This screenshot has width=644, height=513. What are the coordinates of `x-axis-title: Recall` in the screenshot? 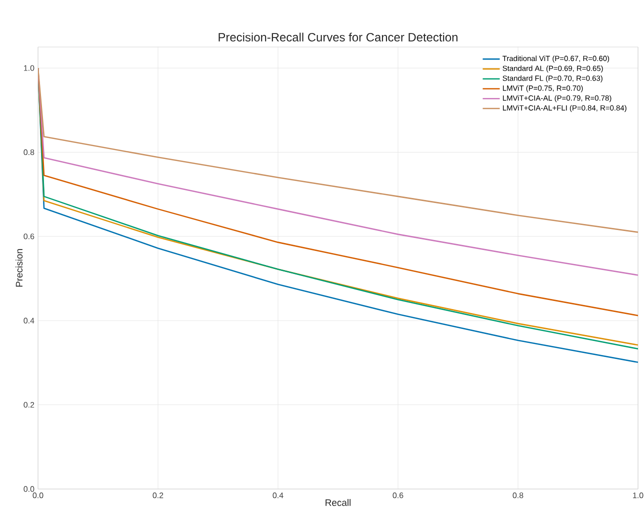 It's located at (338, 502).